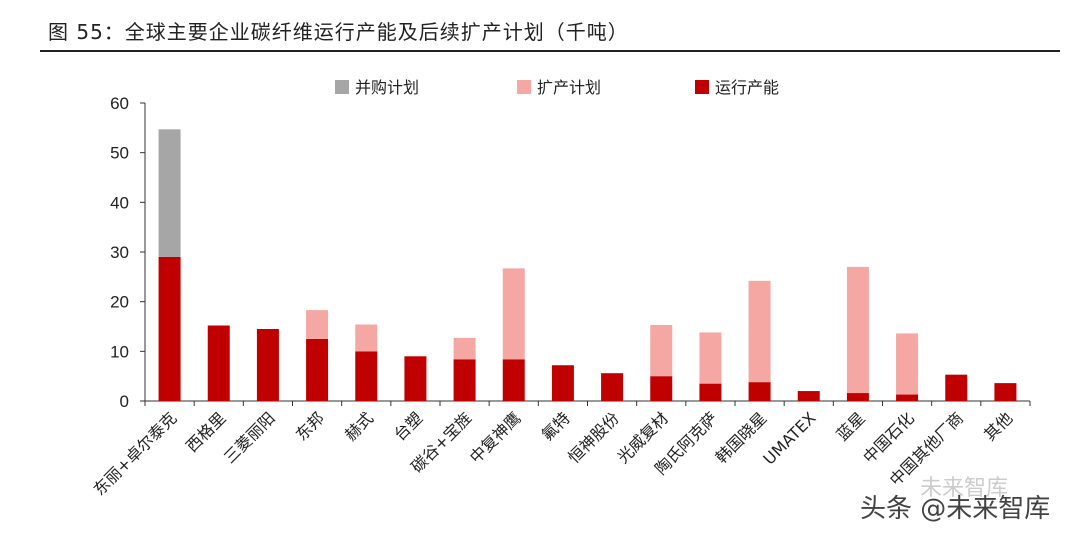  What do you see at coordinates (119, 153) in the screenshot?
I see `y-tick-label: 50` at bounding box center [119, 153].